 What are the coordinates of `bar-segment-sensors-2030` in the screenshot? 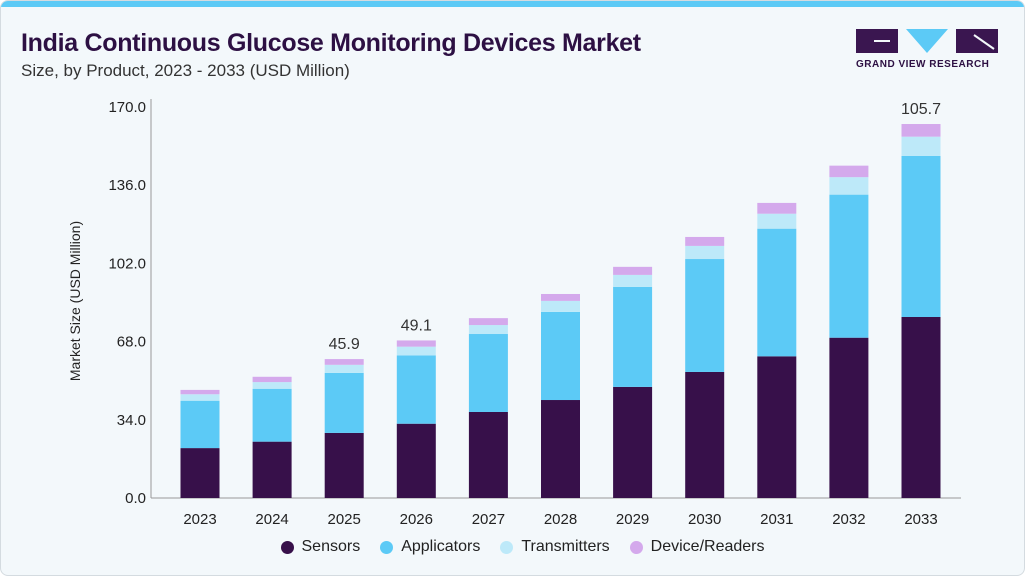 It's located at (705, 434).